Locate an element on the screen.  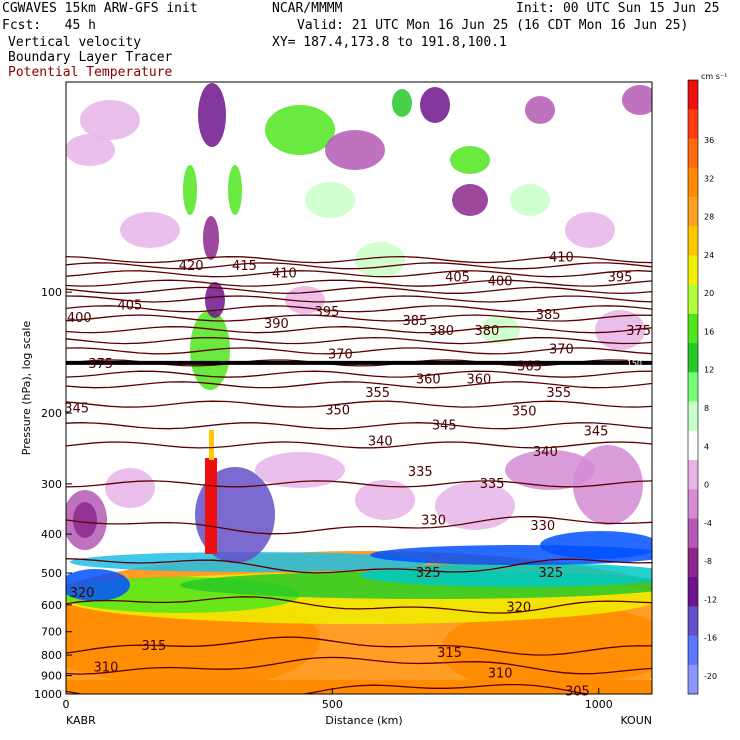
colorbar-label: 28 is located at coordinates (709, 217).